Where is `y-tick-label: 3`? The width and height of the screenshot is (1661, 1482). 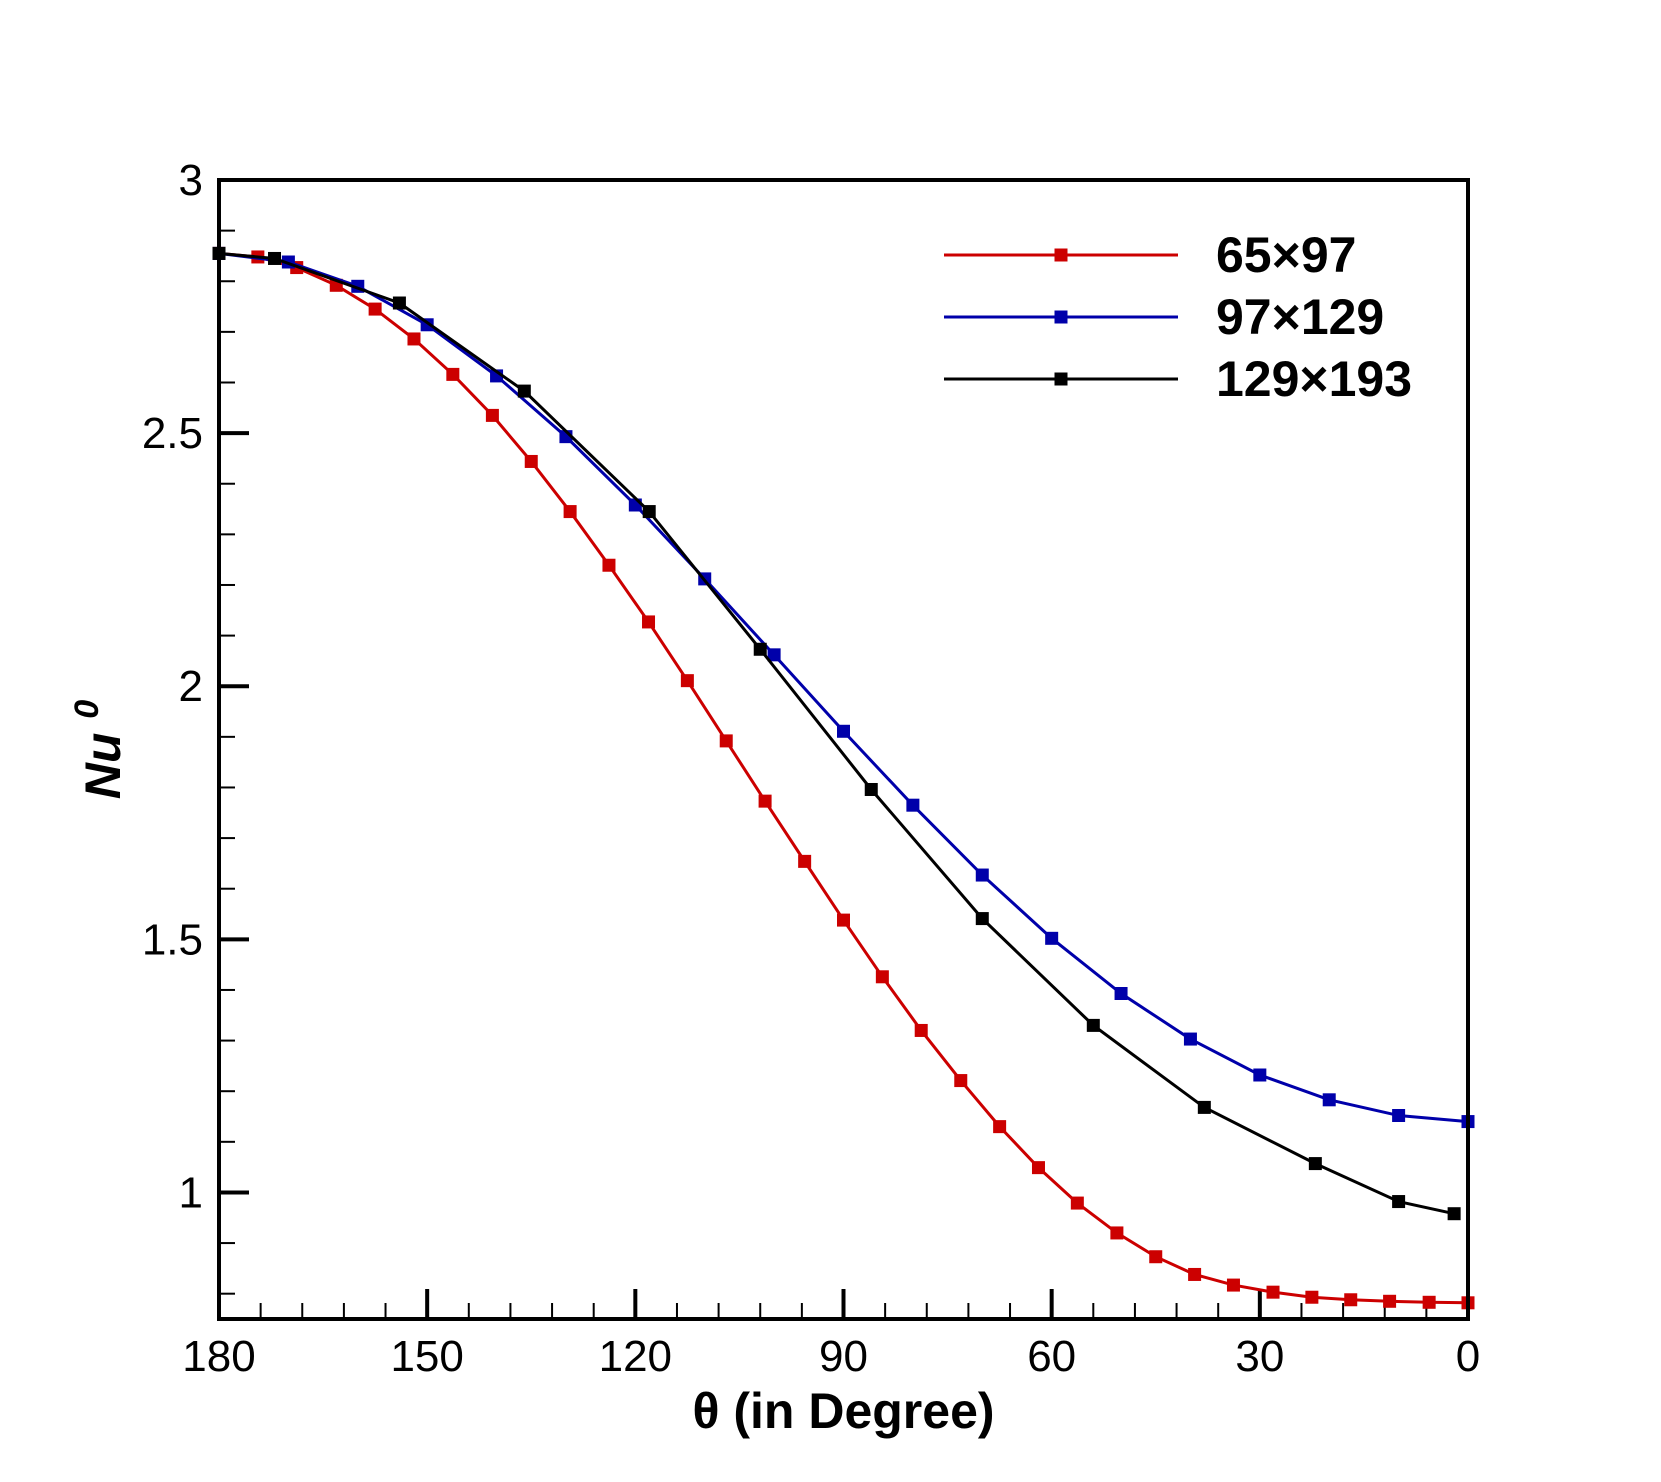 y-tick-label: 3 is located at coordinates (191, 180).